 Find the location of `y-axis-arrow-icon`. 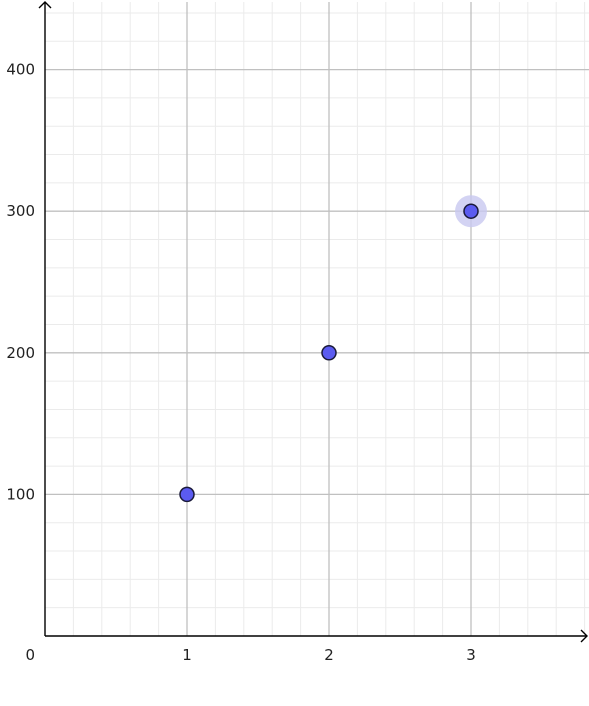

y-axis-arrow-icon is located at coordinates (45, 5).